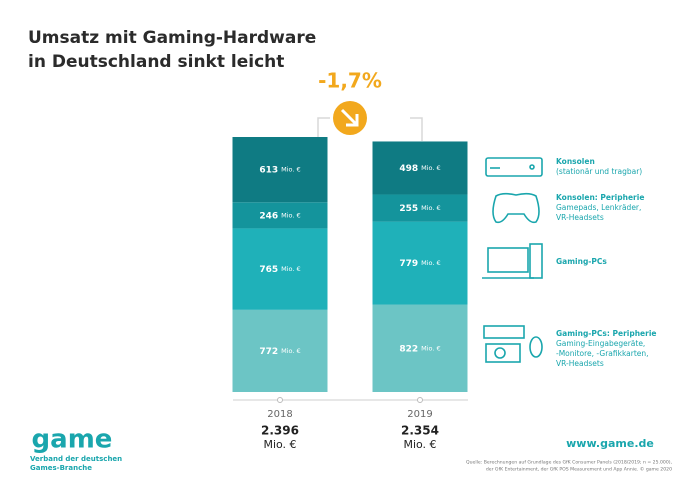 Image resolution: width=700 pixels, height=496 pixels. What do you see at coordinates (350, 81) in the screenshot?
I see `change-label: -1,7%` at bounding box center [350, 81].